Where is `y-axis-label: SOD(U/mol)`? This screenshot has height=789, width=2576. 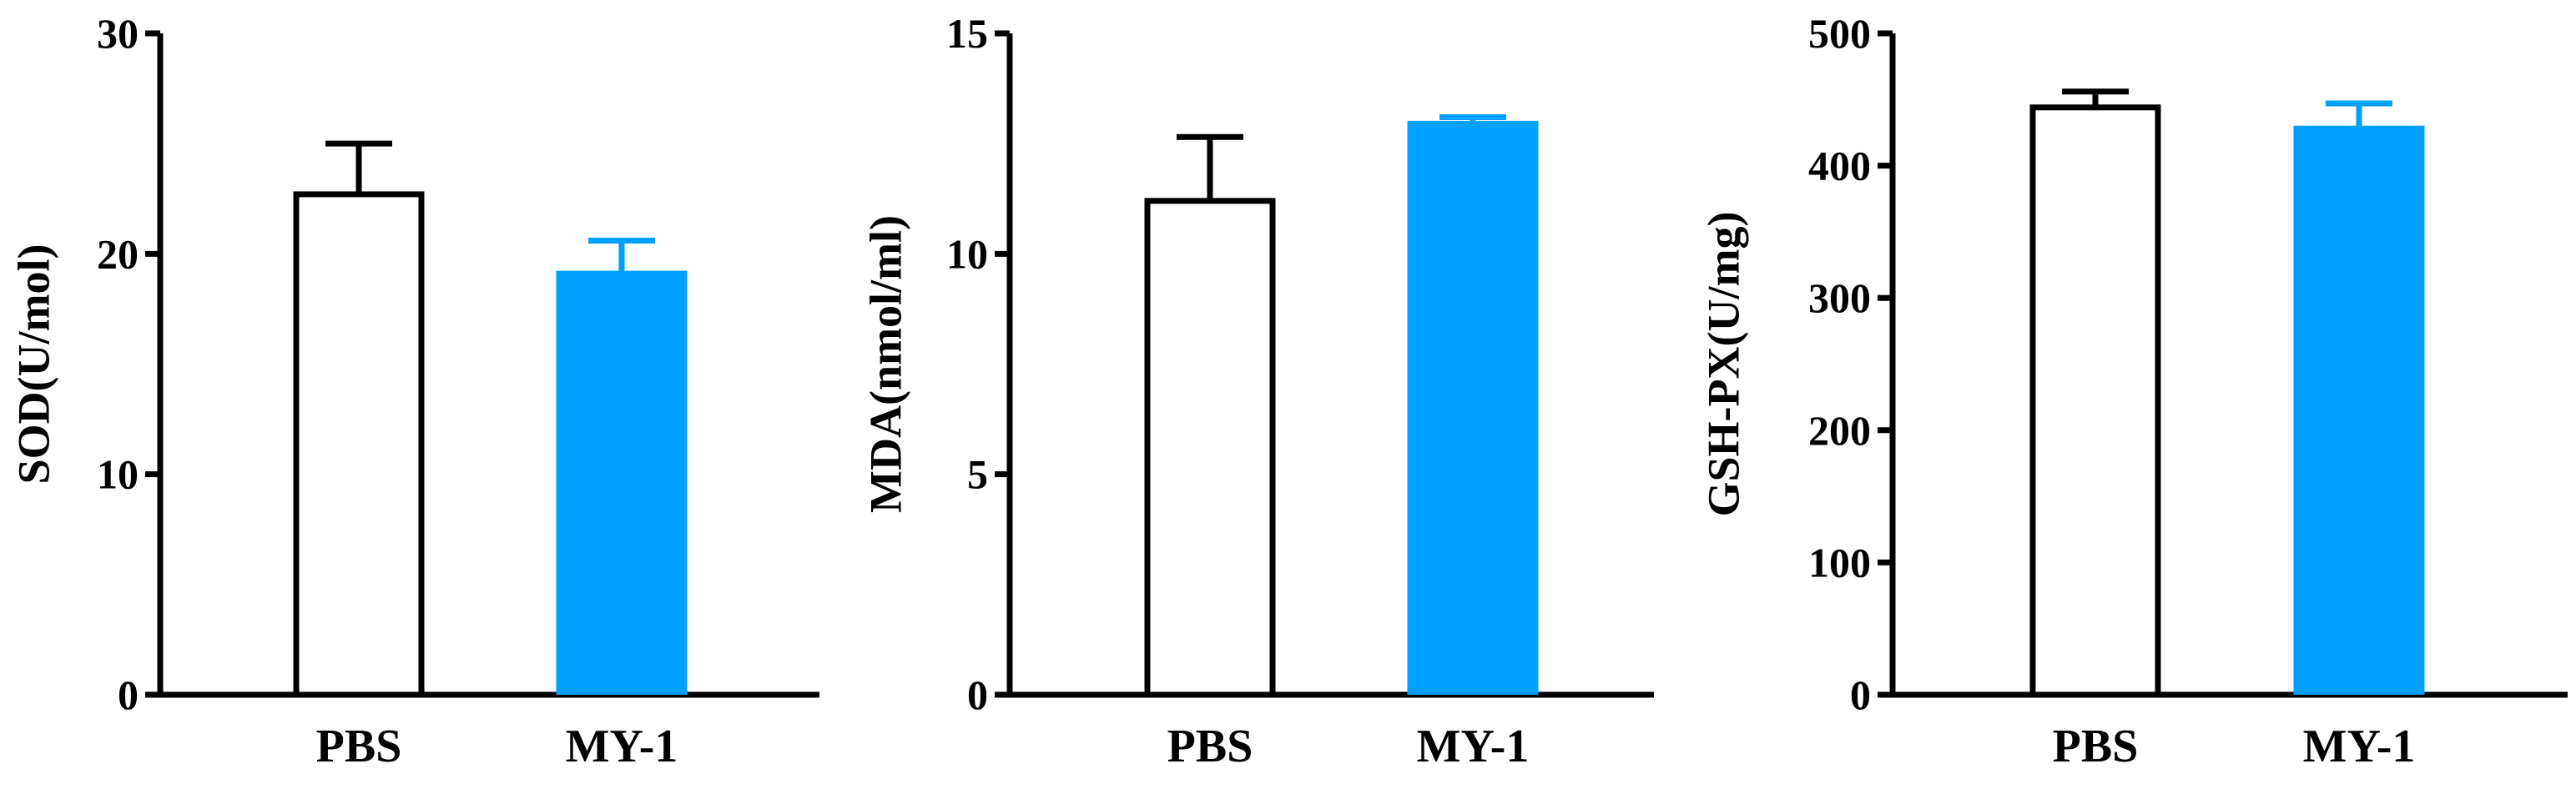
y-axis-label: SOD(U/mol) is located at coordinates (33, 364).